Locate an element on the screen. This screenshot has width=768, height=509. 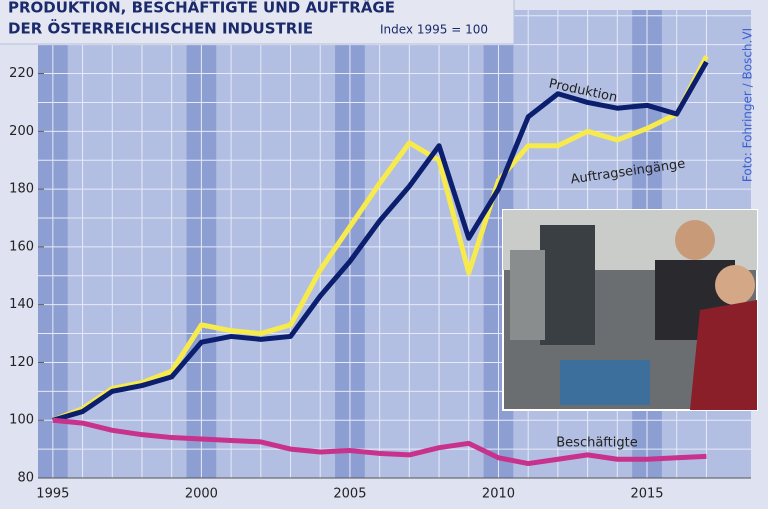
x-tick-label: 1995 is located at coordinates (52, 494).